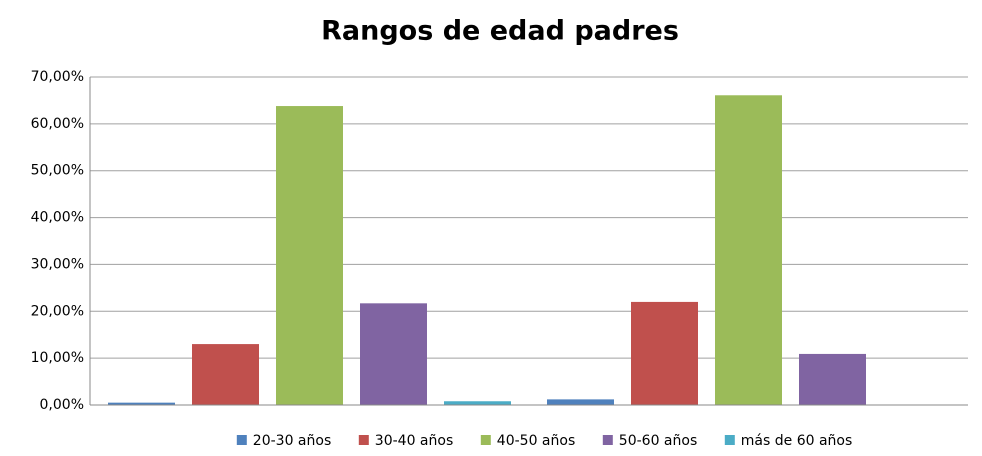 The width and height of the screenshot is (982, 456). Describe the element at coordinates (500, 31) in the screenshot. I see `chart-title: Rangos de edad padres` at that location.